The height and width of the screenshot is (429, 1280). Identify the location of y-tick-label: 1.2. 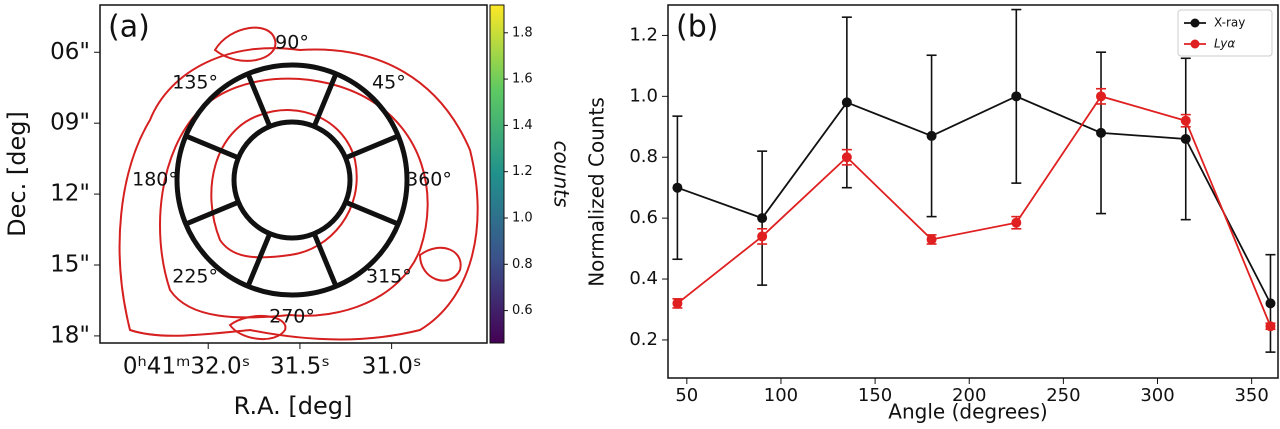
(643, 34).